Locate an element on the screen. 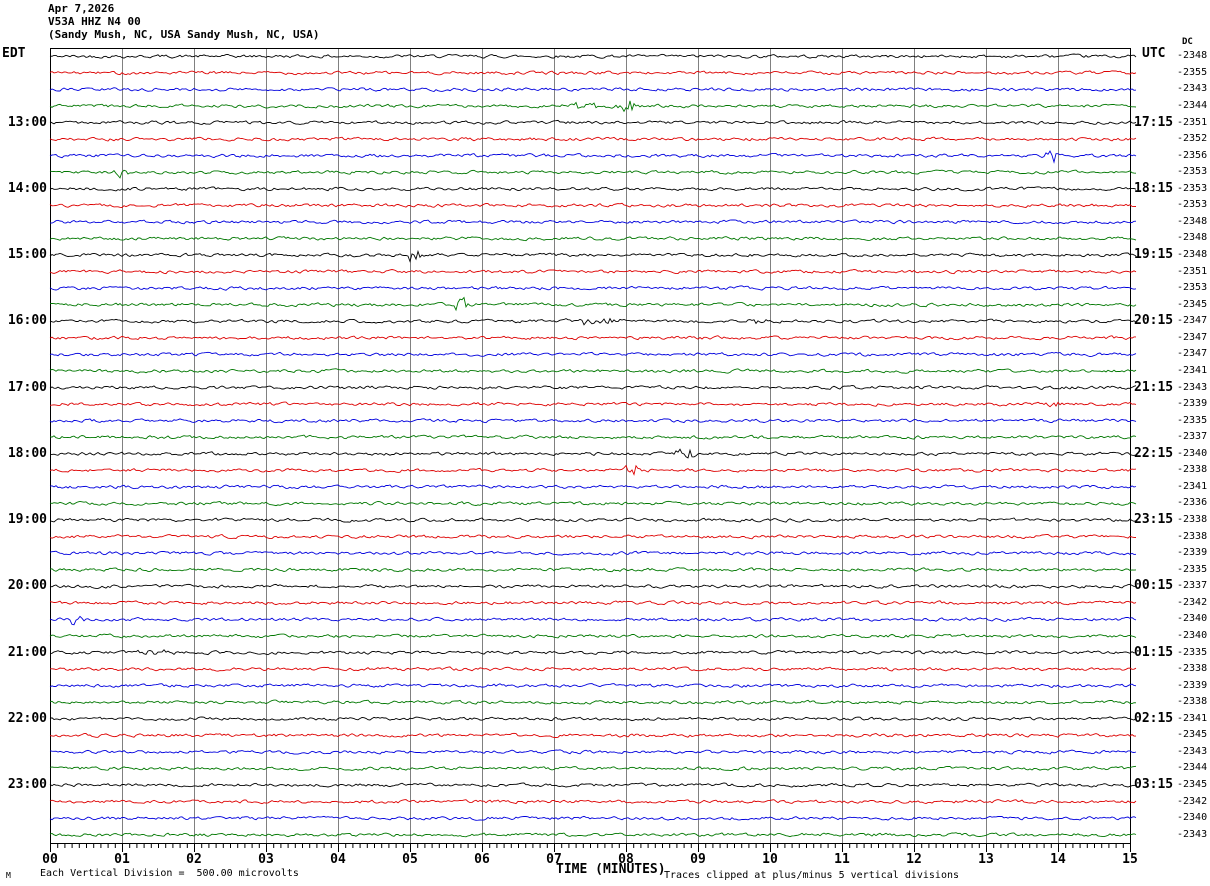 The width and height of the screenshot is (1210, 886). edt-time-label: 15:00 is located at coordinates (27, 255).